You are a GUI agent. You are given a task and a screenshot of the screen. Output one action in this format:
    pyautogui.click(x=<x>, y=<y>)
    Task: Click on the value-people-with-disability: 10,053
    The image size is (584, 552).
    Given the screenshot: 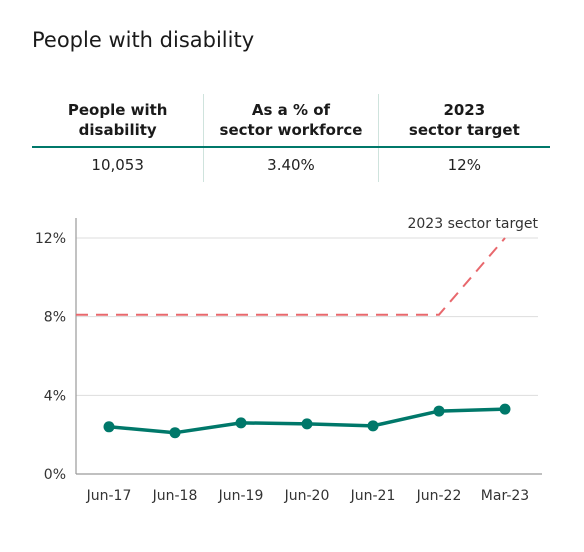 What is the action you would take?
    pyautogui.click(x=117, y=165)
    